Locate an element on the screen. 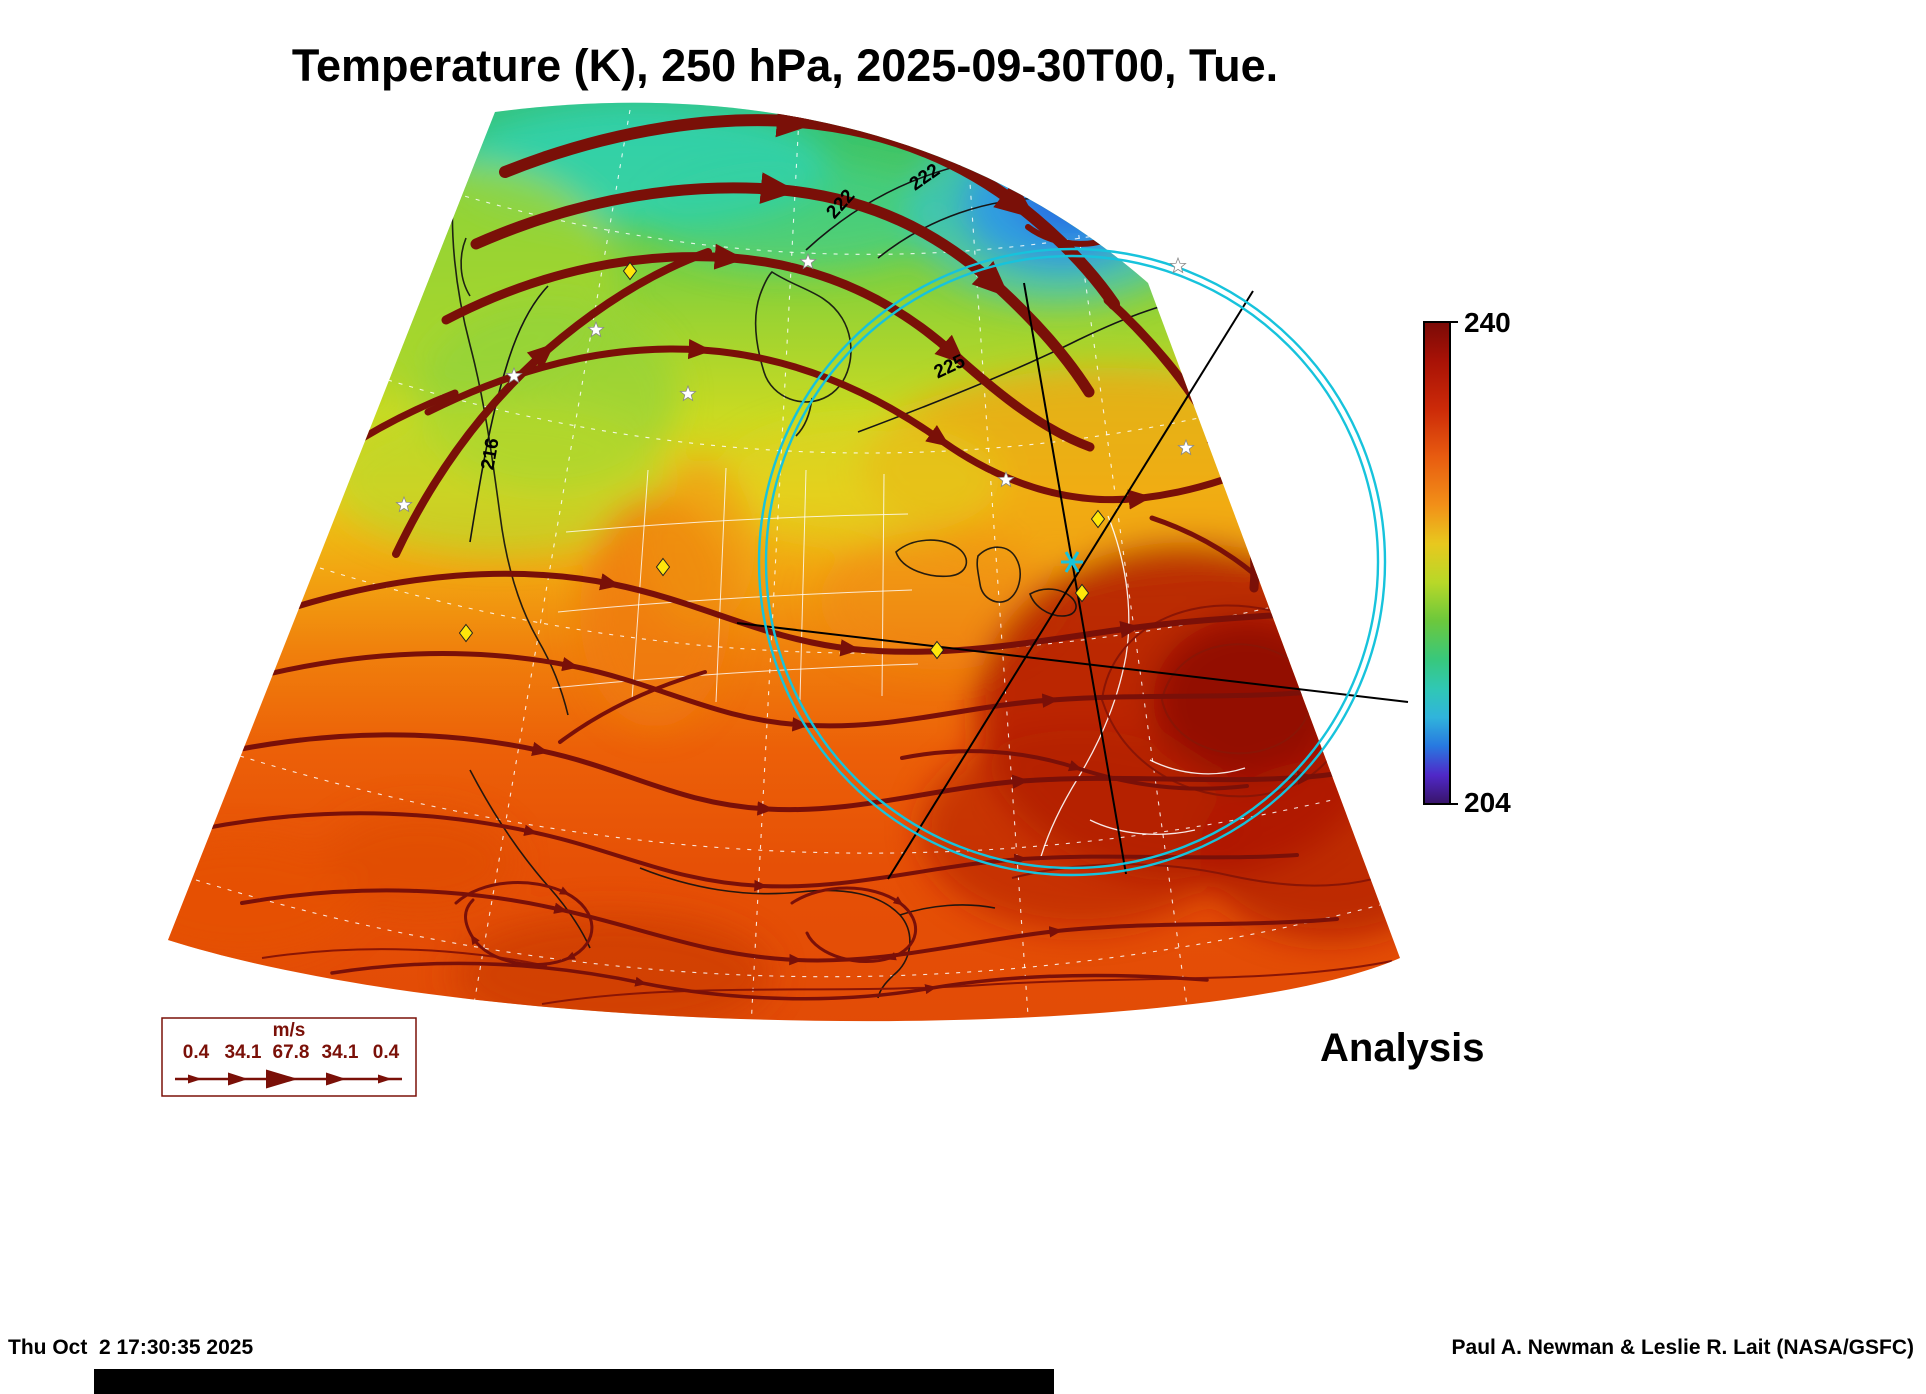 Image resolution: width=1926 pixels, height=1394 pixels. range-circle-outer is located at coordinates (1072, 562).